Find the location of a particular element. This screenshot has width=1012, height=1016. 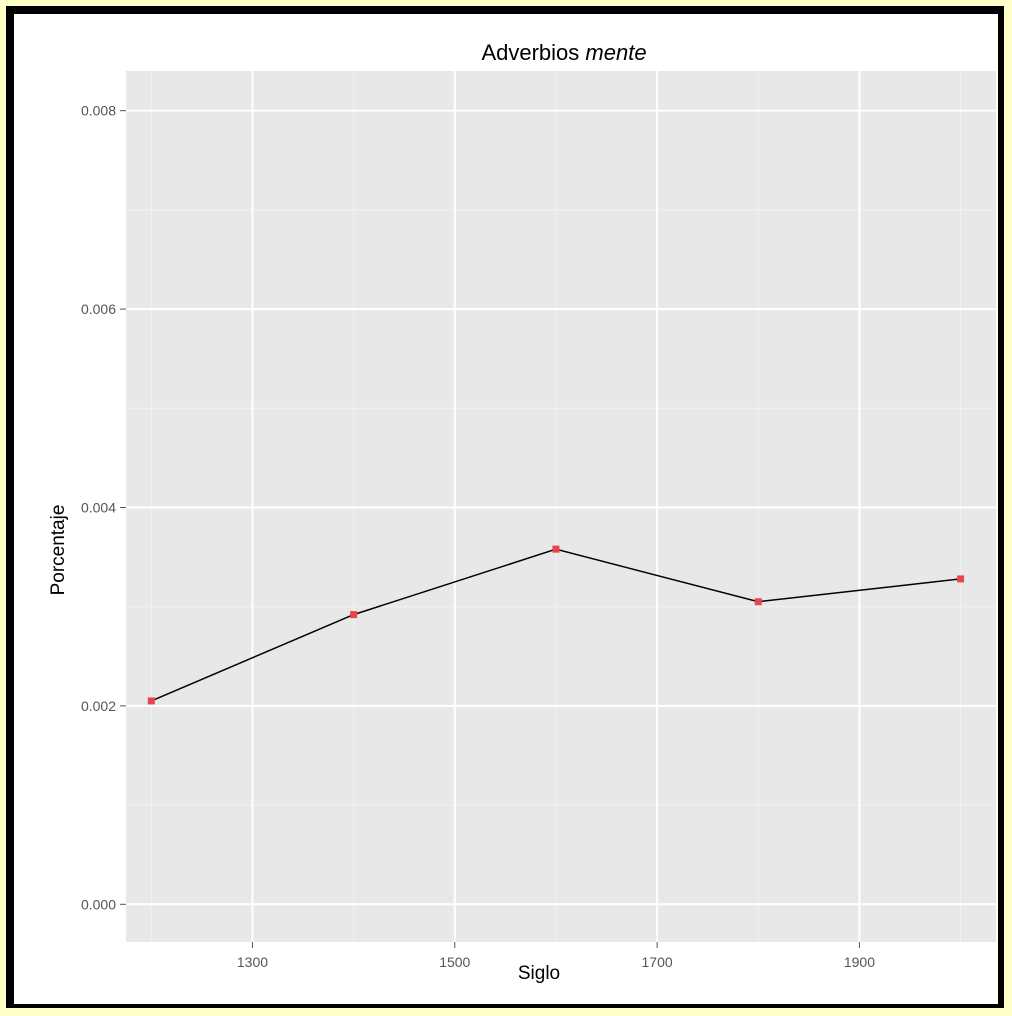

y-axis-title: Porcentaje is located at coordinates (58, 550).